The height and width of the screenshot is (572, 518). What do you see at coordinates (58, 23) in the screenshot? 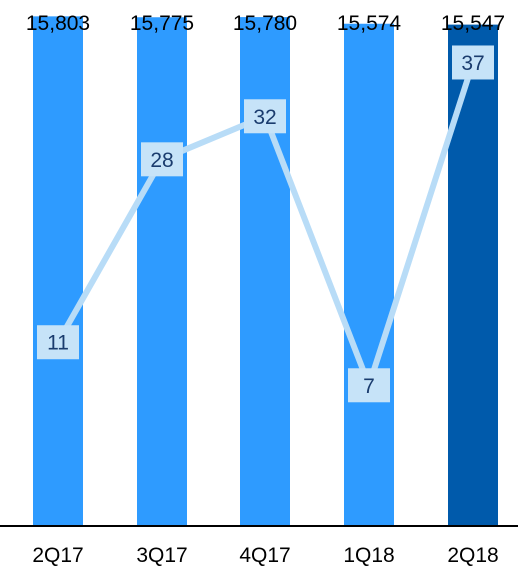
I see `bar-value-label-2q17: 15,803` at bounding box center [58, 23].